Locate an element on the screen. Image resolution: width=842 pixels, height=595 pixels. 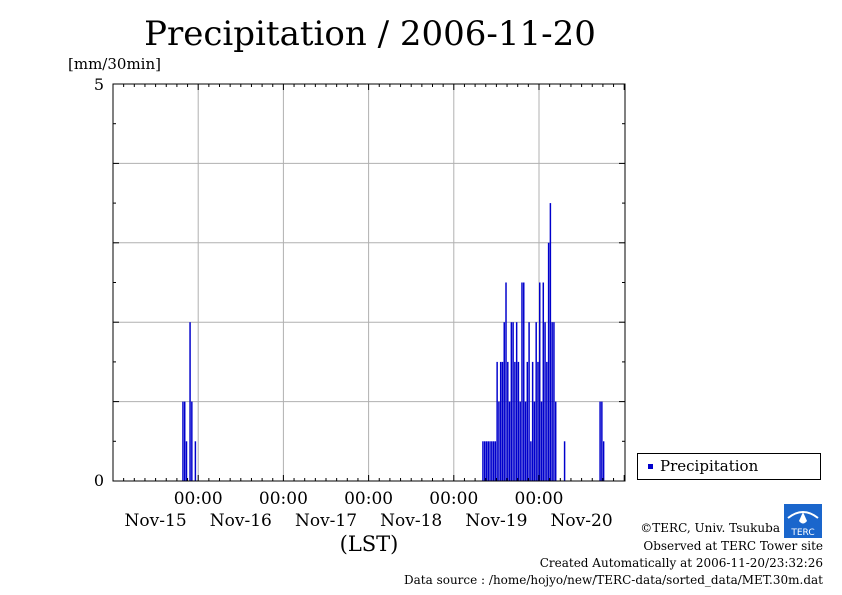
x-date-tick-label: Nov-15 is located at coordinates (155, 521).